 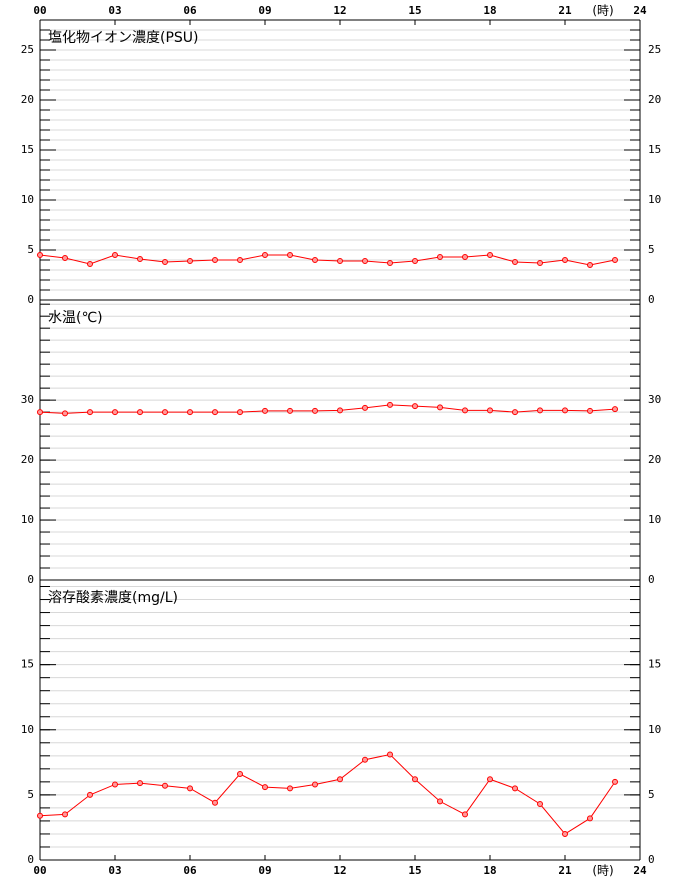 I want to click on panel-title: 塩化物イオン濃度(PSU), so click(x=123, y=38).